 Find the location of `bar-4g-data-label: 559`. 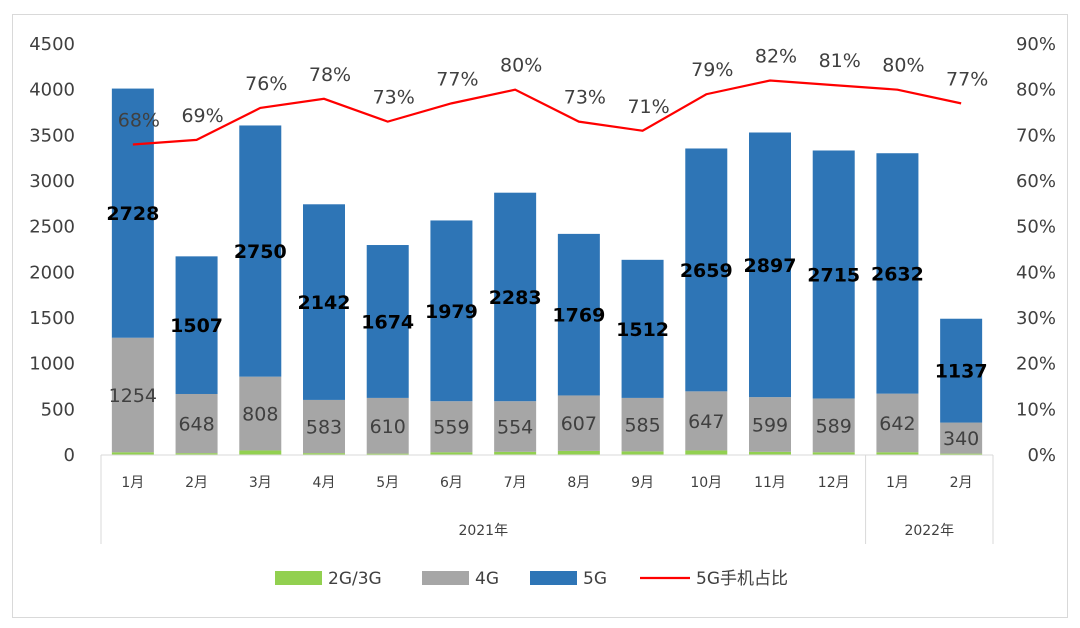

bar-4g-data-label: 559 is located at coordinates (451, 428).